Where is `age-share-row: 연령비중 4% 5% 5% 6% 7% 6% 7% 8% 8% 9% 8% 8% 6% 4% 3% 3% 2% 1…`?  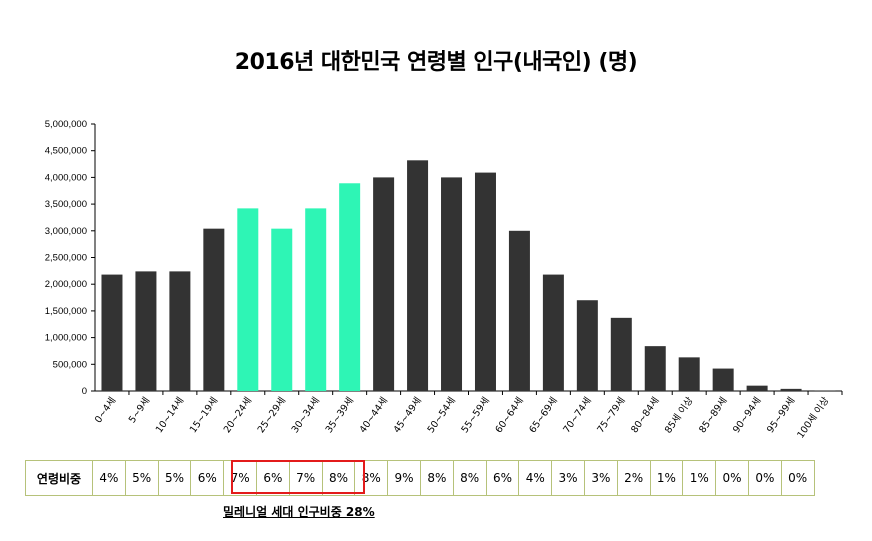
age-share-row: 연령비중 4% 5% 5% 6% 7% 6% 7% 8% 8% 9% 8% 8% 6% 4% 3% 3% 2% 1… is located at coordinates (420, 478).